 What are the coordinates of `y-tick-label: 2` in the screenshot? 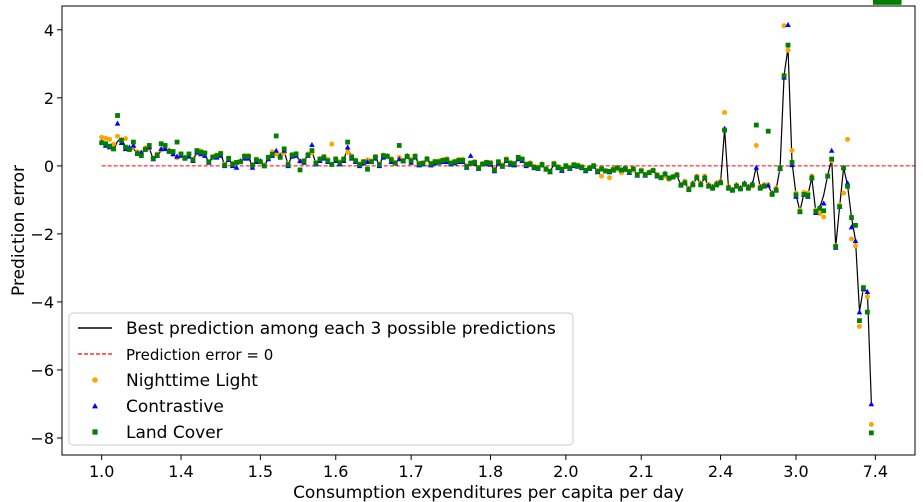 It's located at (49, 98).